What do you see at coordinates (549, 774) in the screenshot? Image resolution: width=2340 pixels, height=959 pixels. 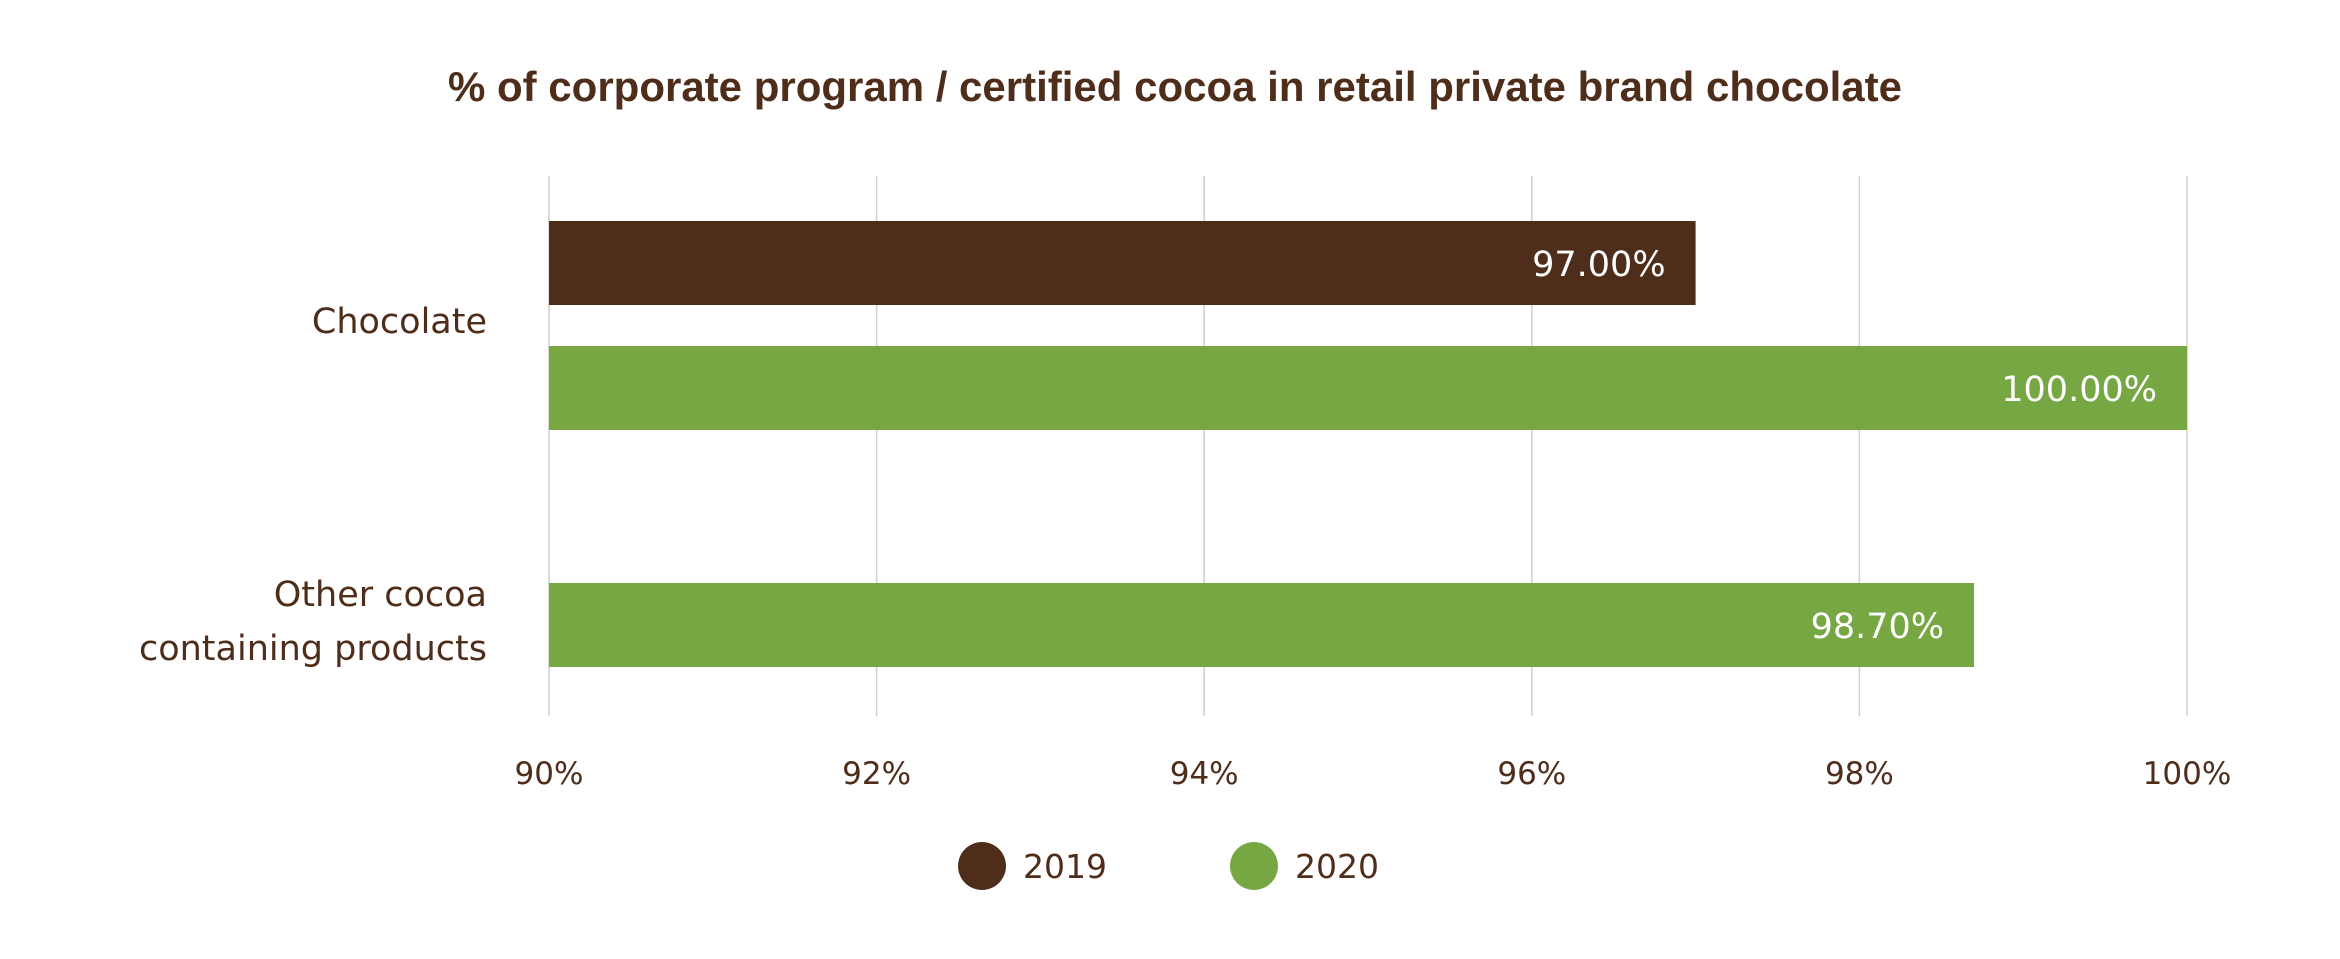 I see `x-tick-label: 90%` at bounding box center [549, 774].